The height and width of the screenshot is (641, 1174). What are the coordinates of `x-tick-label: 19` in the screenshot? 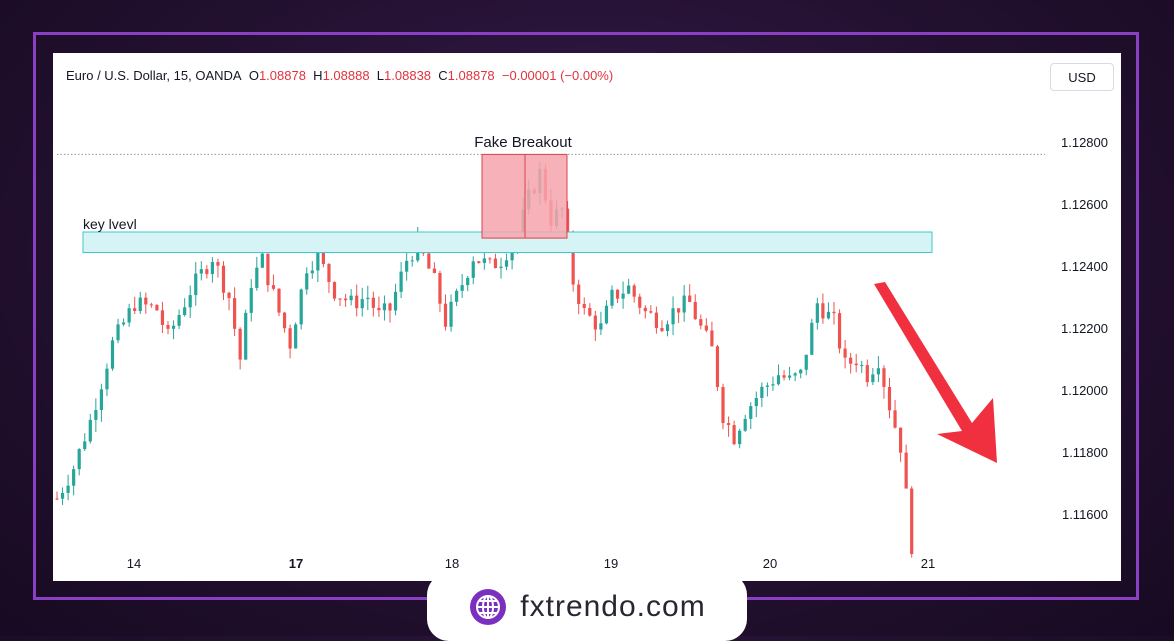 It's located at (611, 563).